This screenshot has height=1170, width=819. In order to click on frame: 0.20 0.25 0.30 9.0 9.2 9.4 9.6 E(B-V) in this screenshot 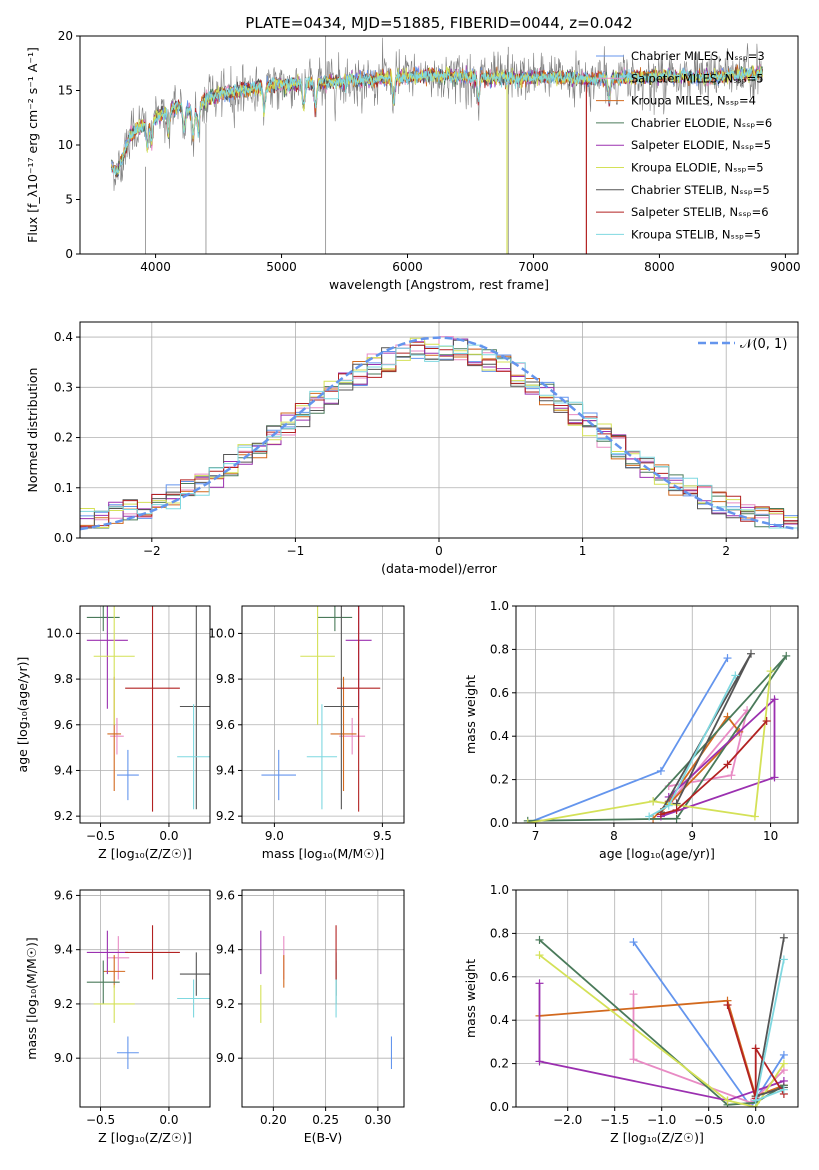, I will do `click(310, 1016)`.